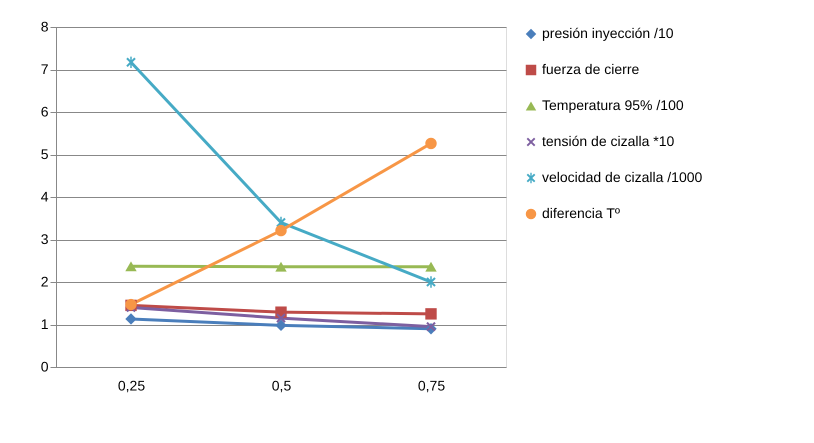 This screenshot has width=814, height=443. What do you see at coordinates (608, 33) in the screenshot?
I see `legend-label: presión inyección /10` at bounding box center [608, 33].